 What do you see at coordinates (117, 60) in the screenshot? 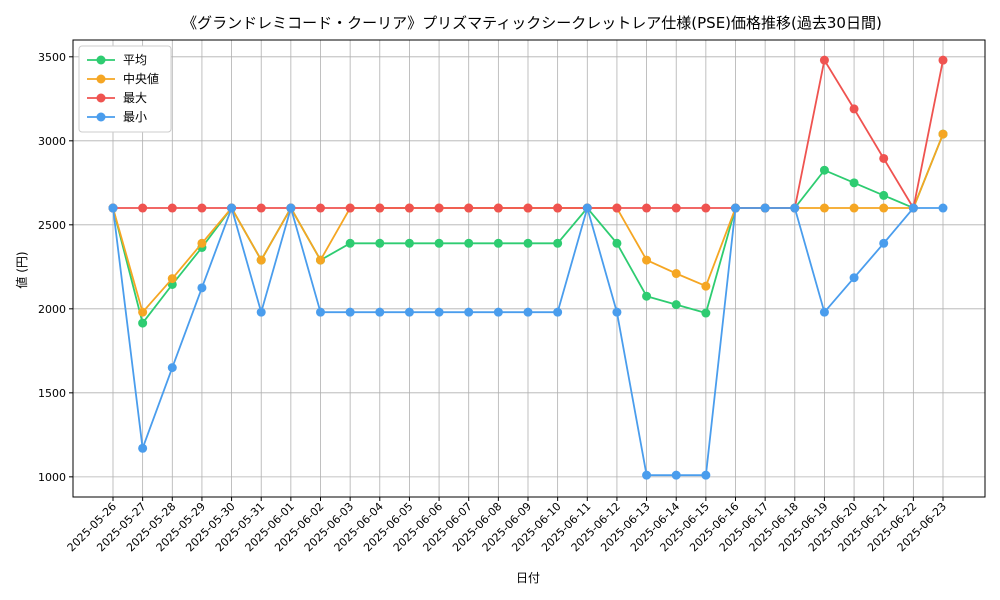
I see `legend-item: 平均` at bounding box center [117, 60].